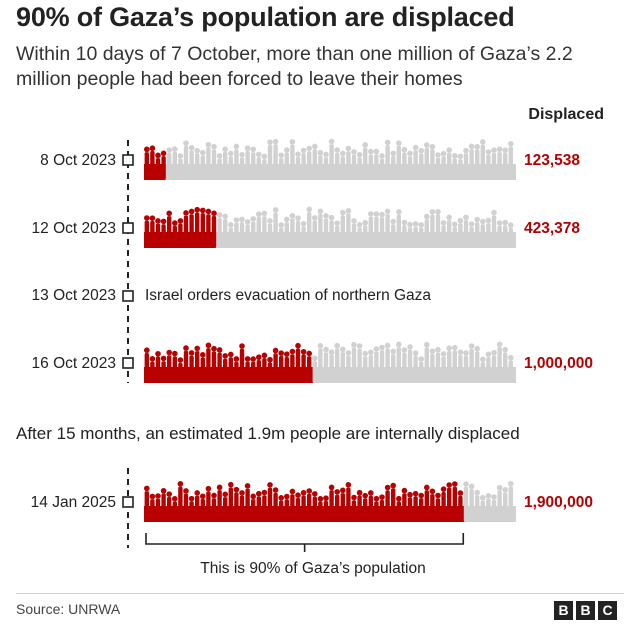 The image size is (640, 633). I want to click on timeline-marker, so click(128, 363).